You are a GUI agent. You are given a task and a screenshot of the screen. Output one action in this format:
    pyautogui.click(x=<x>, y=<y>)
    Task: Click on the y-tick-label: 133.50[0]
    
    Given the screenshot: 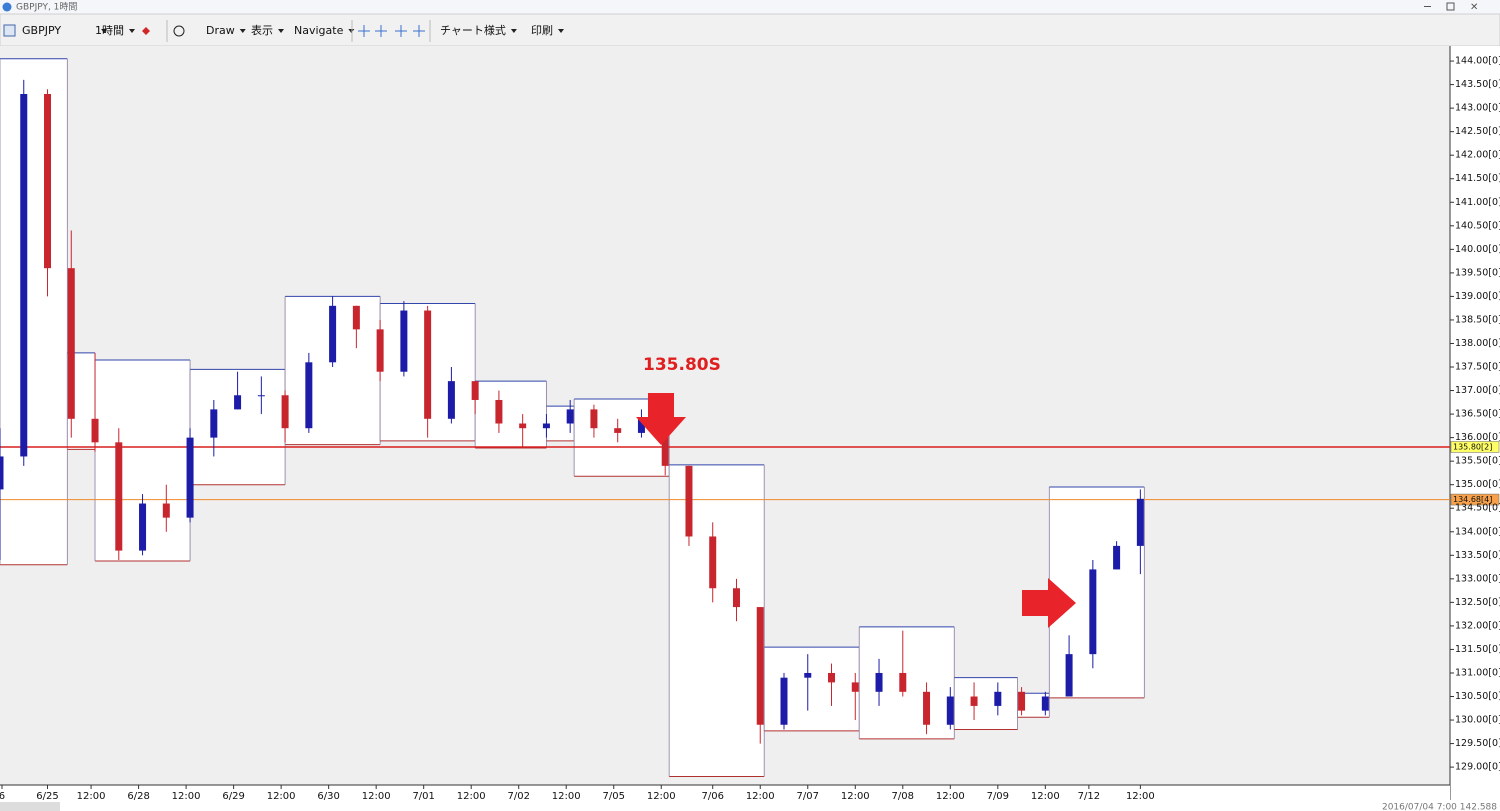 What is the action you would take?
    pyautogui.click(x=1477, y=555)
    